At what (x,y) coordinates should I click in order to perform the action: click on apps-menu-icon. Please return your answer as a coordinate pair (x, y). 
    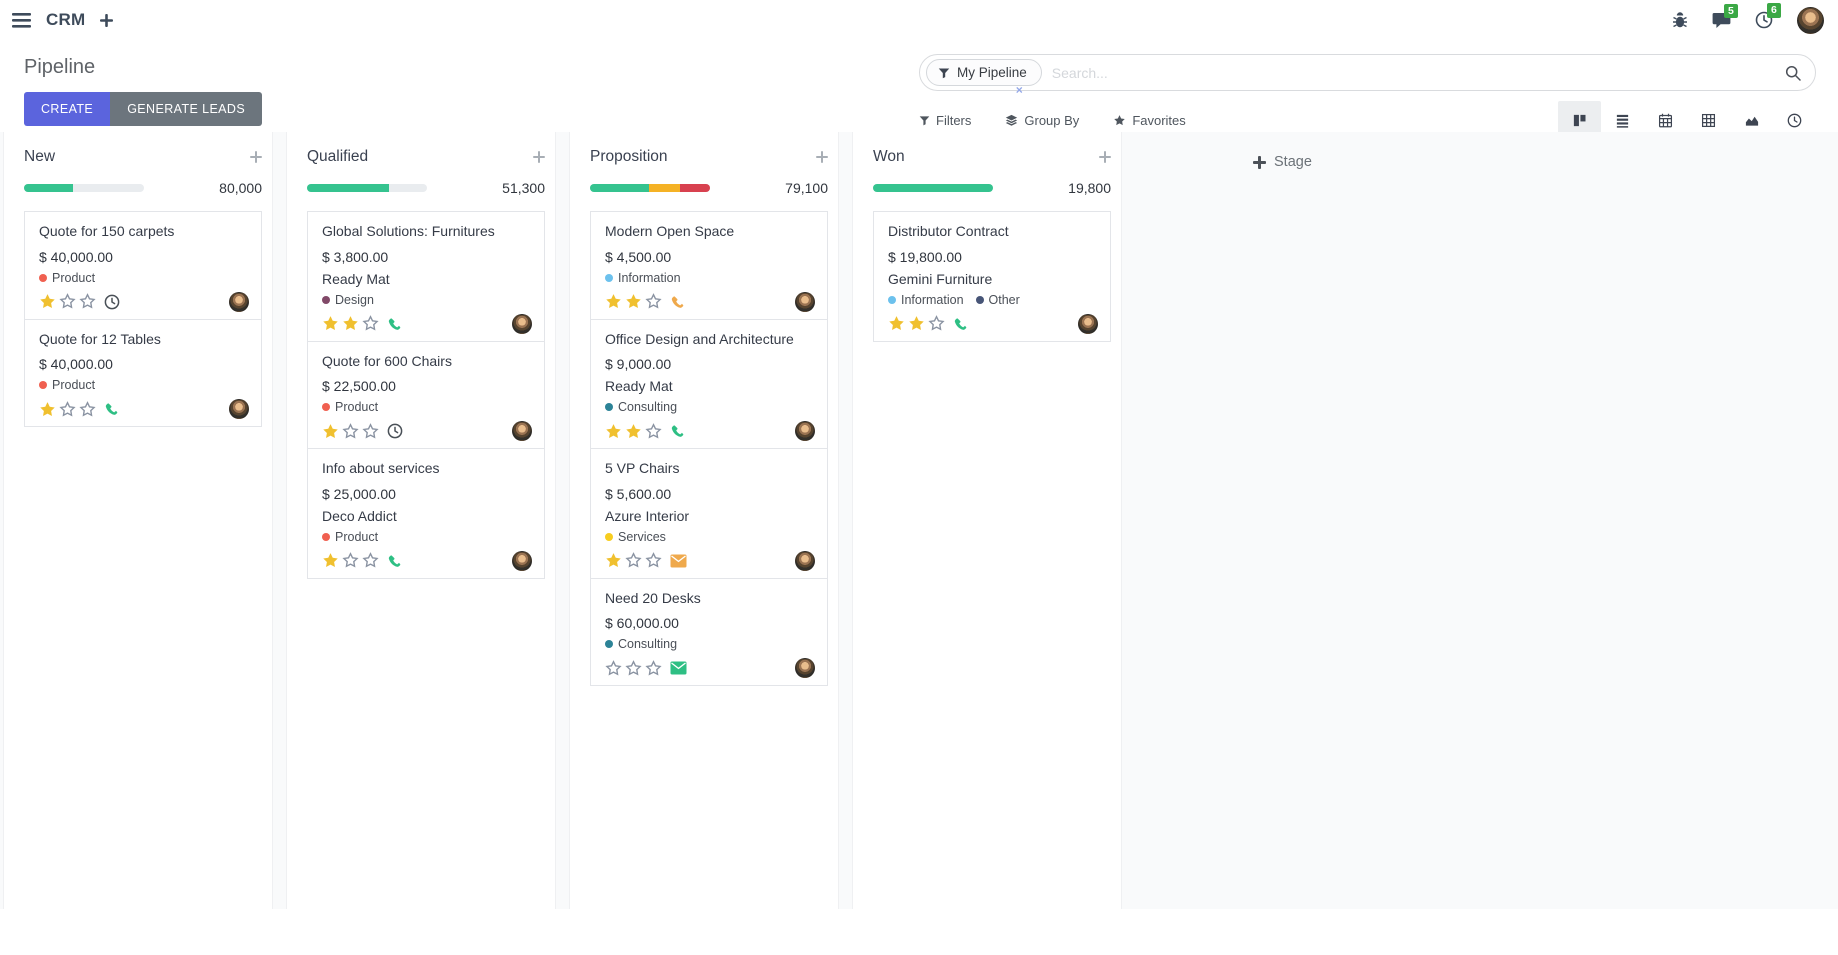
    Looking at the image, I should click on (21, 20).